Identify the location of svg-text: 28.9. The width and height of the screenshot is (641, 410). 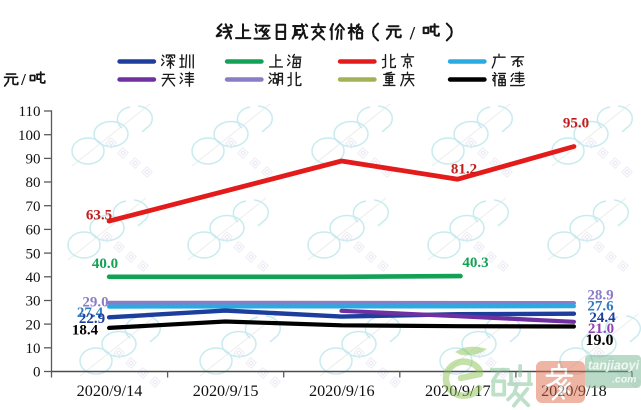
(600, 295).